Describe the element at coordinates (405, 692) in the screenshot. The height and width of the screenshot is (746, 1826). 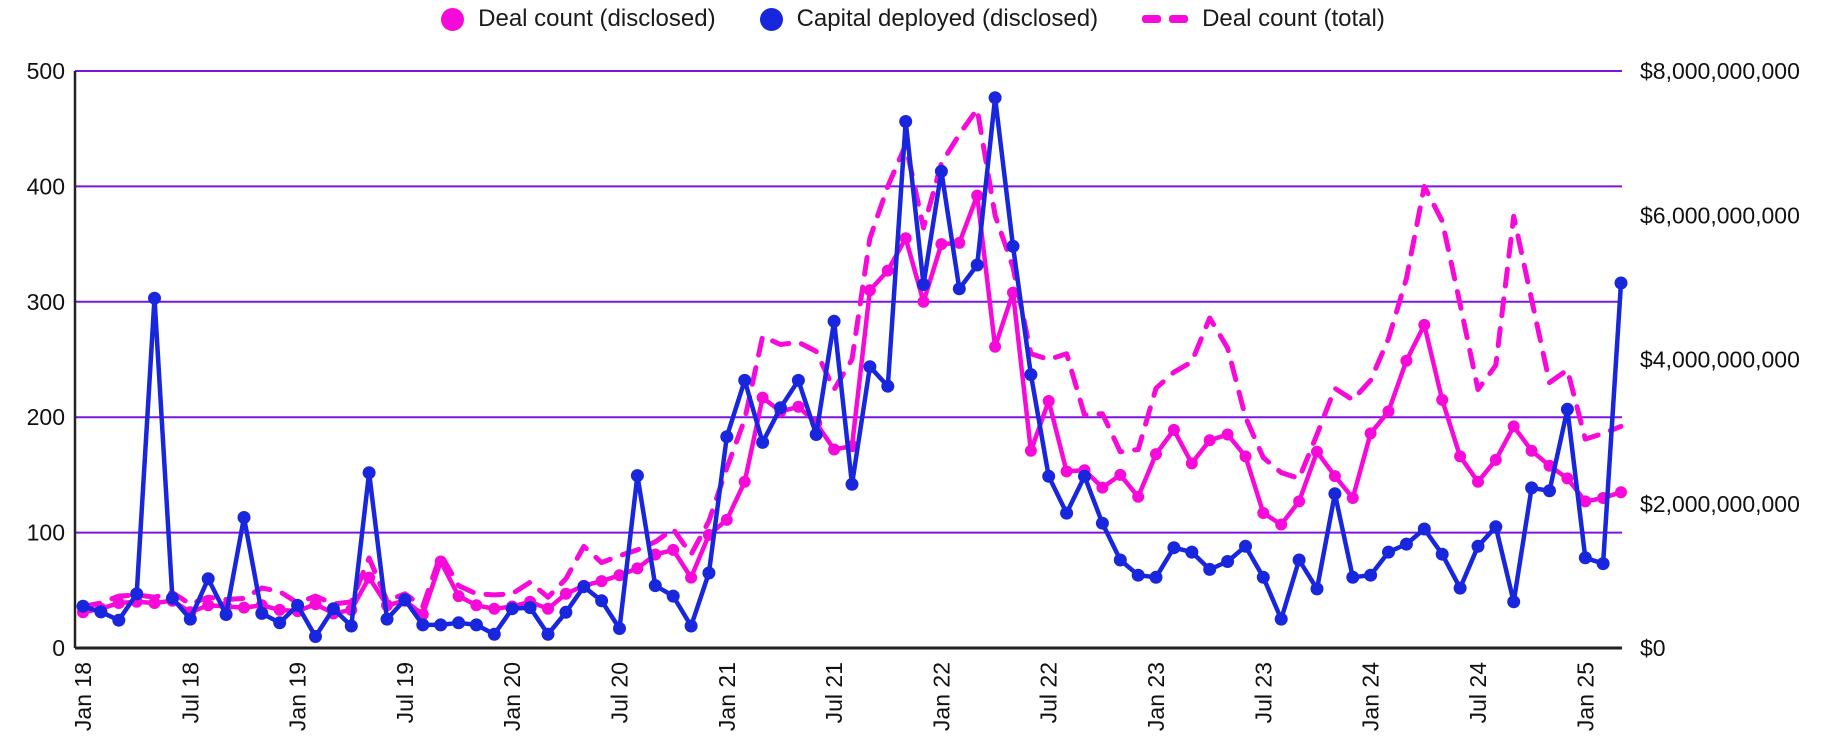
I see `x-axis-tick-label: Jul 19` at that location.